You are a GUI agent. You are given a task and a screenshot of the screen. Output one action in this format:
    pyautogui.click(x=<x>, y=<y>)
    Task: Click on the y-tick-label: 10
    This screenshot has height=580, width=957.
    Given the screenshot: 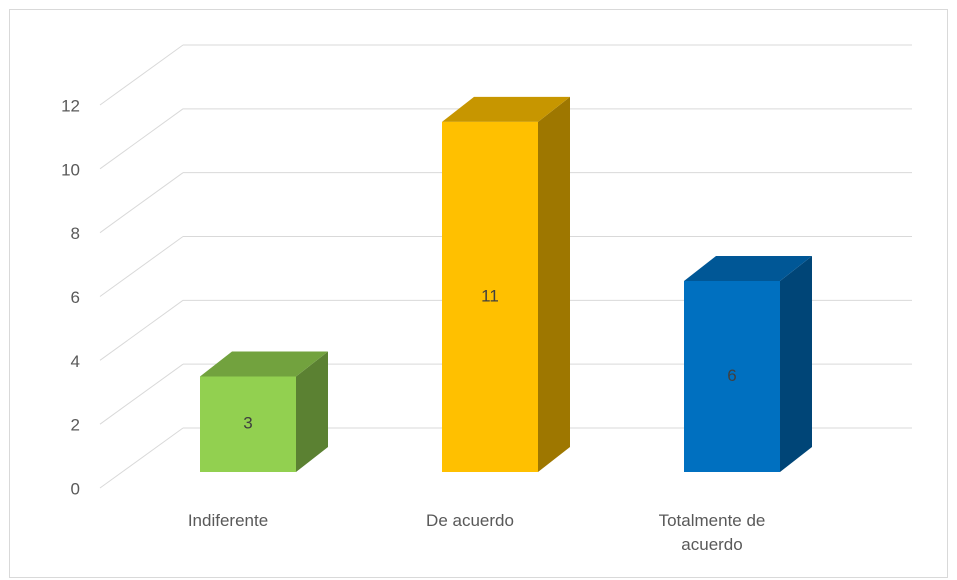 What is the action you would take?
    pyautogui.click(x=70, y=169)
    